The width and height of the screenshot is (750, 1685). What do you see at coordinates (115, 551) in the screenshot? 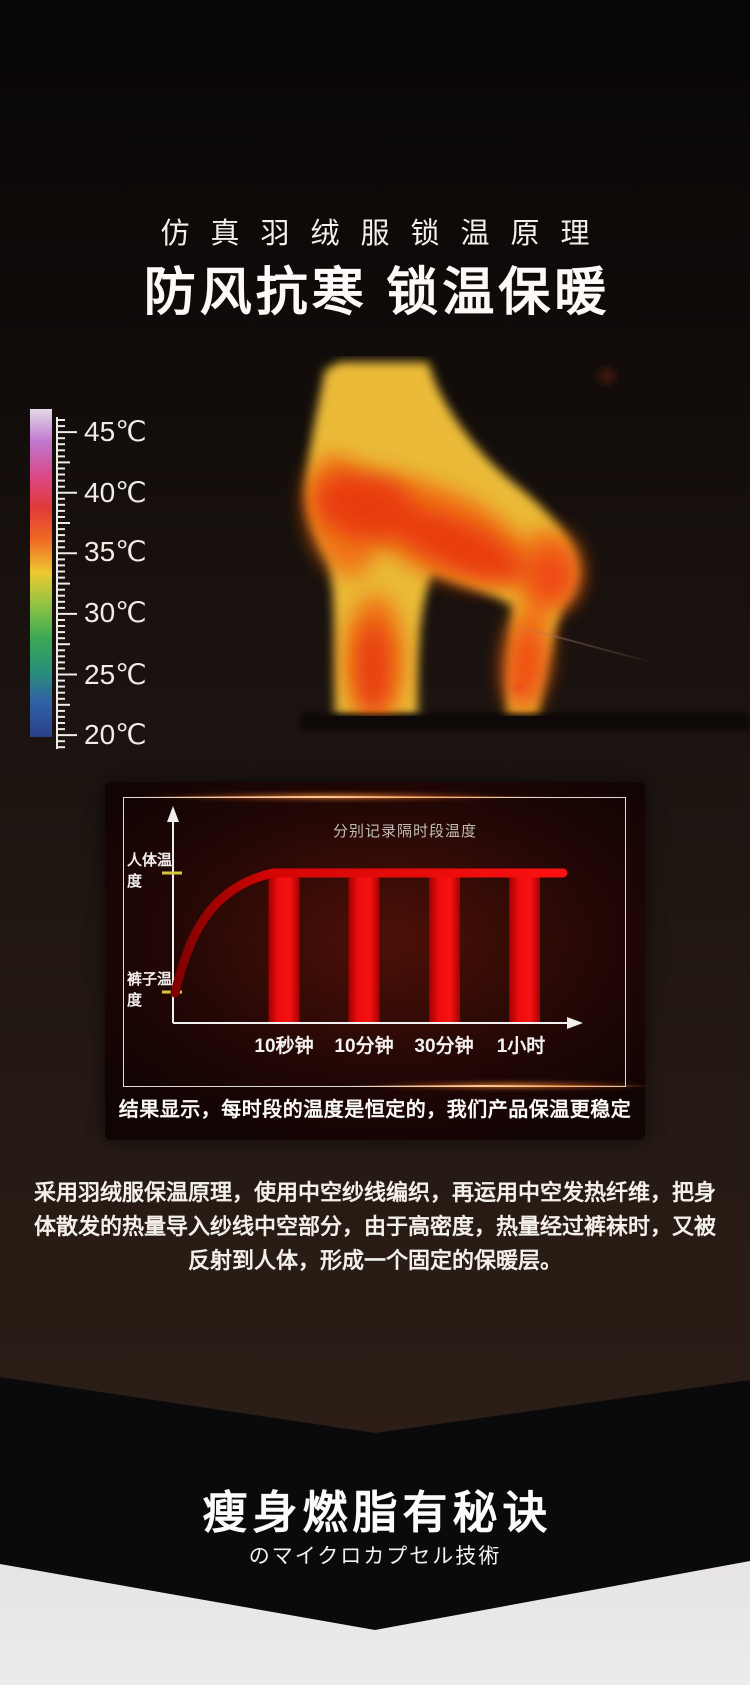
I see `scale-label-35: 35℃` at bounding box center [115, 551].